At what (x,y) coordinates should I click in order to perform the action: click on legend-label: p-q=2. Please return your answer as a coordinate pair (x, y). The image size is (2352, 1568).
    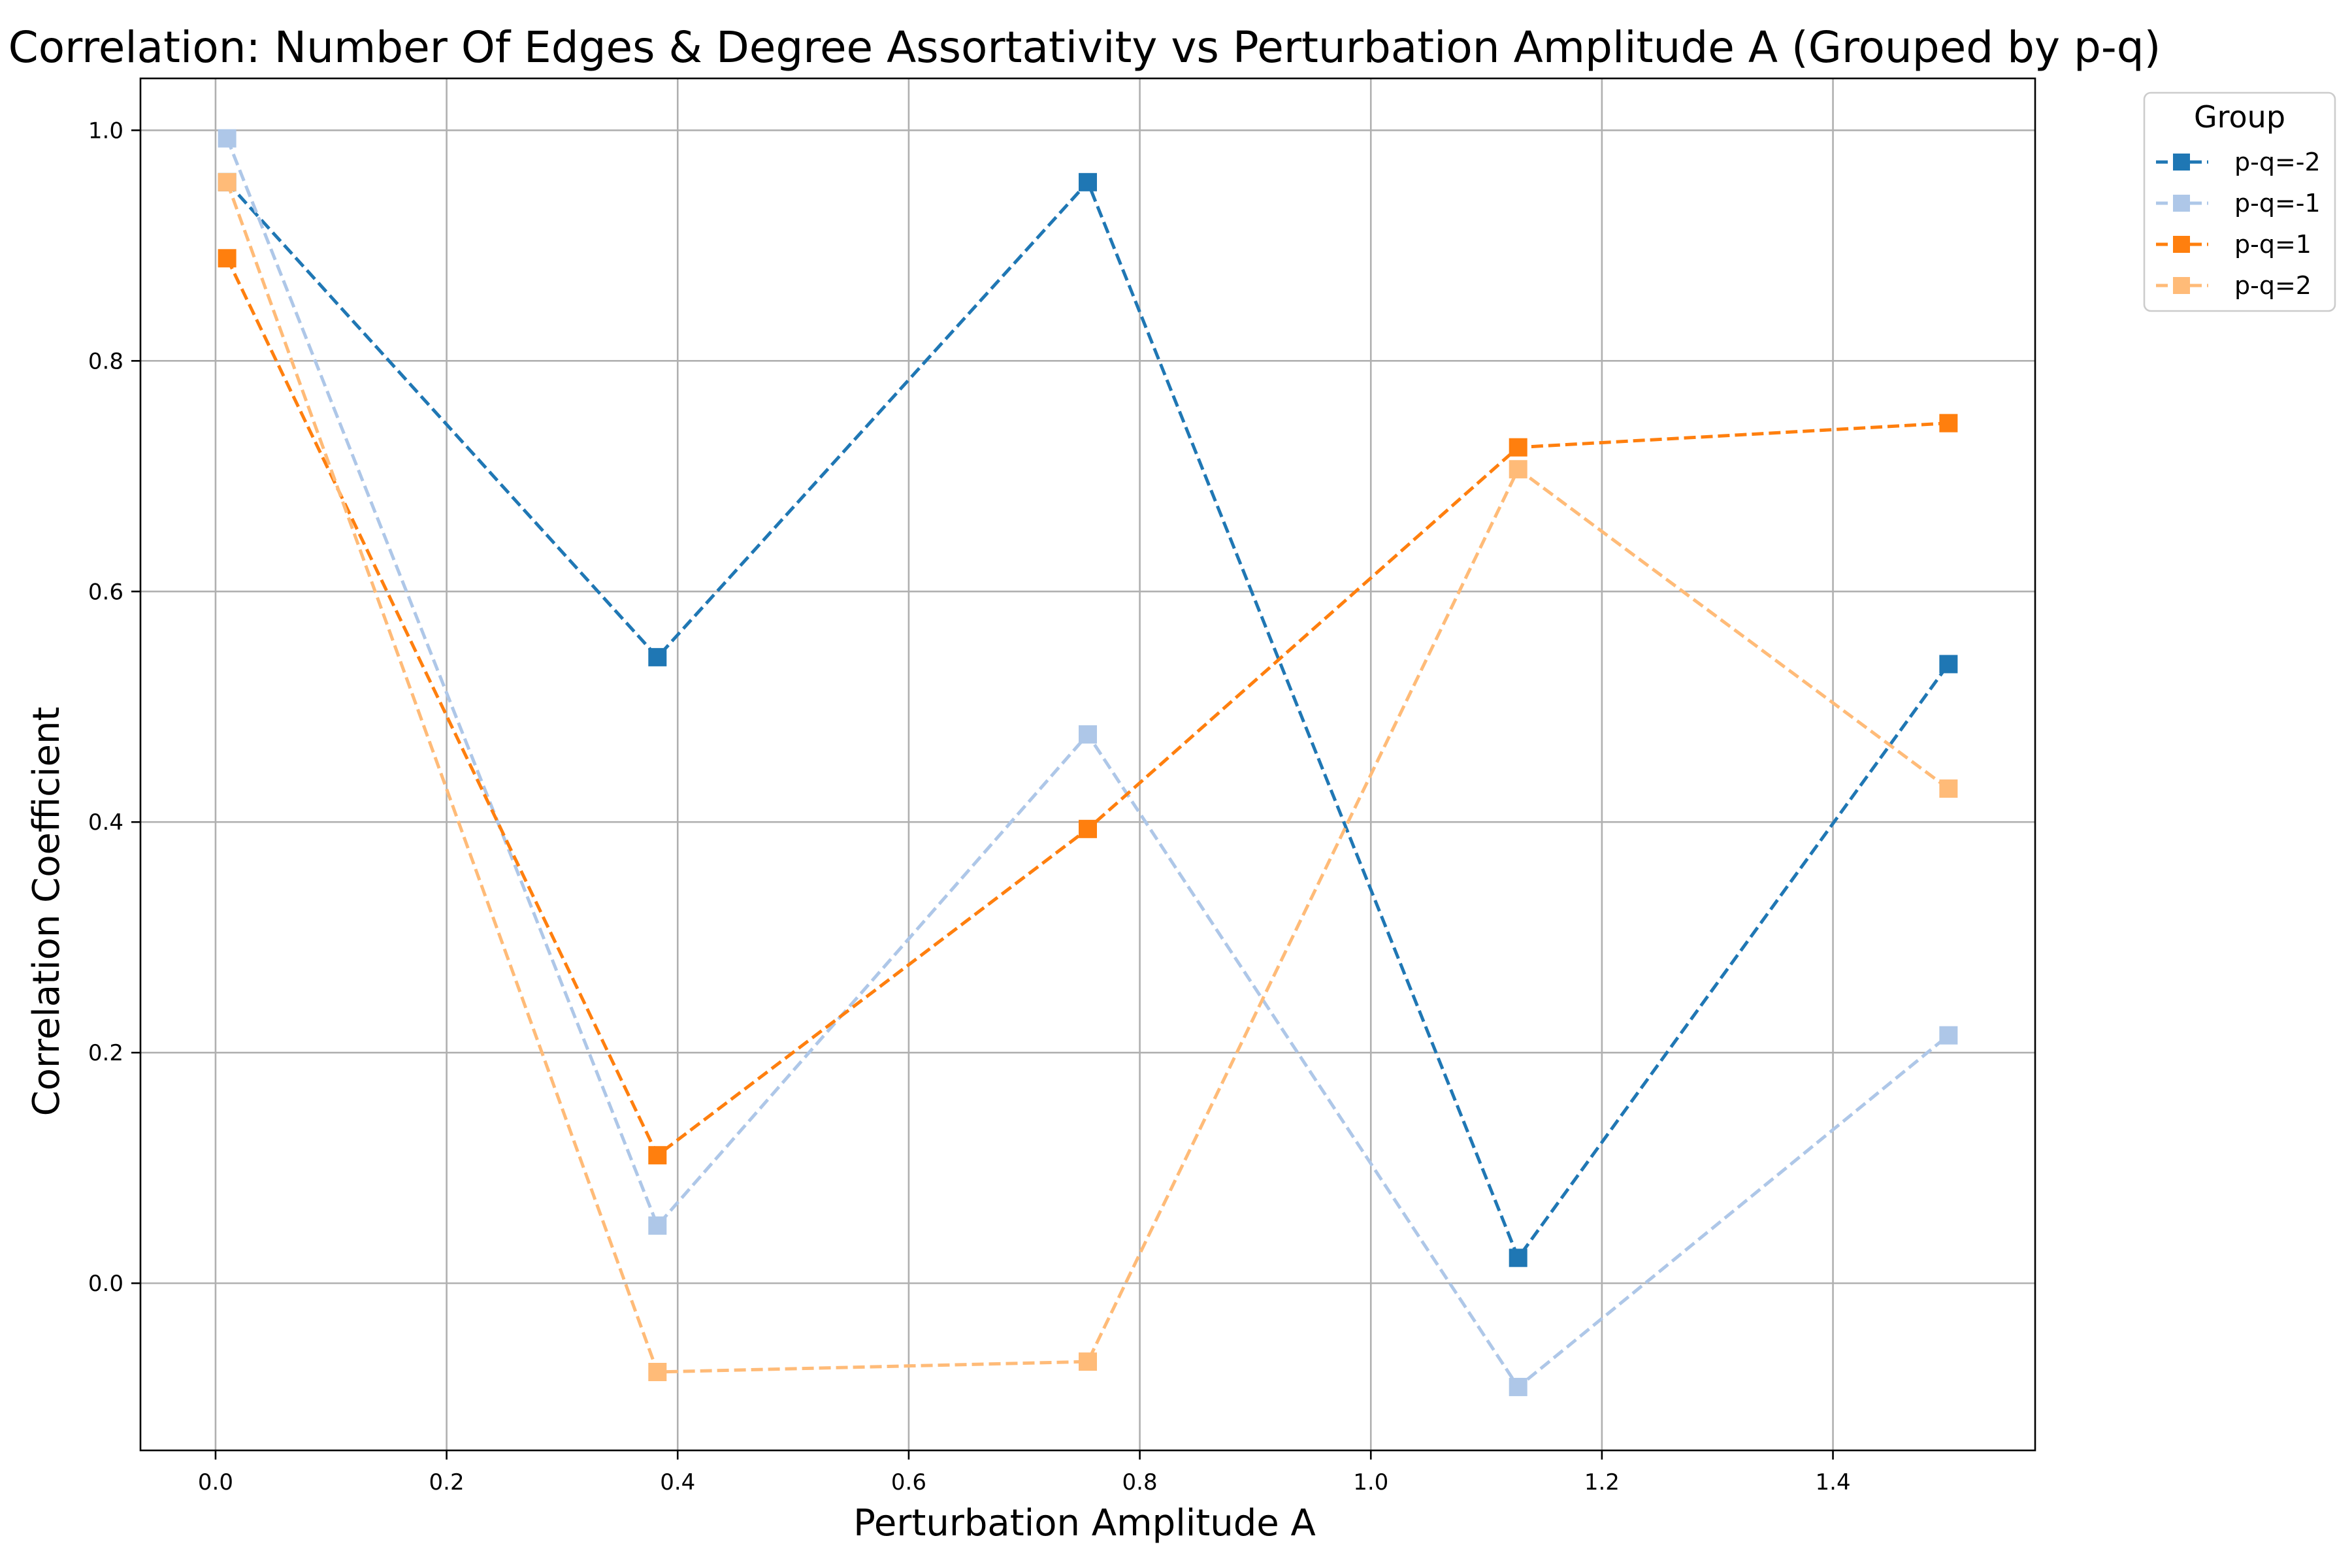
    Looking at the image, I should click on (2272, 285).